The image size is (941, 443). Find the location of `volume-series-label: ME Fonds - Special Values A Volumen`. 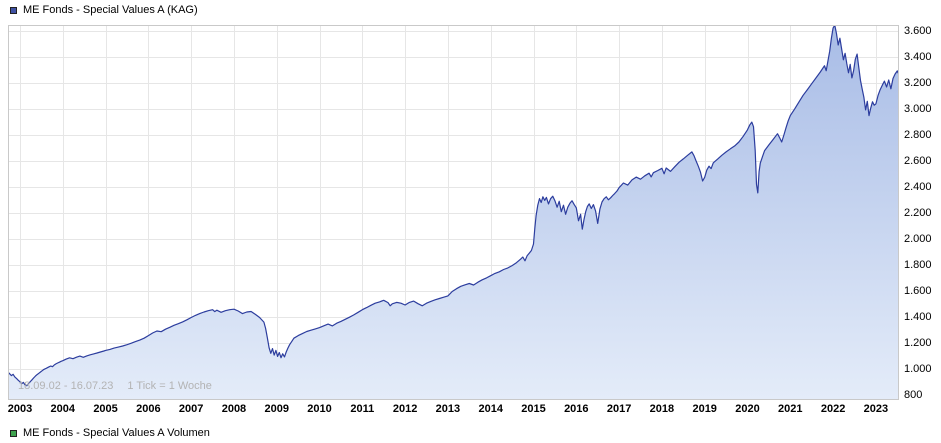

volume-series-label: ME Fonds - Special Values A Volumen is located at coordinates (116, 433).